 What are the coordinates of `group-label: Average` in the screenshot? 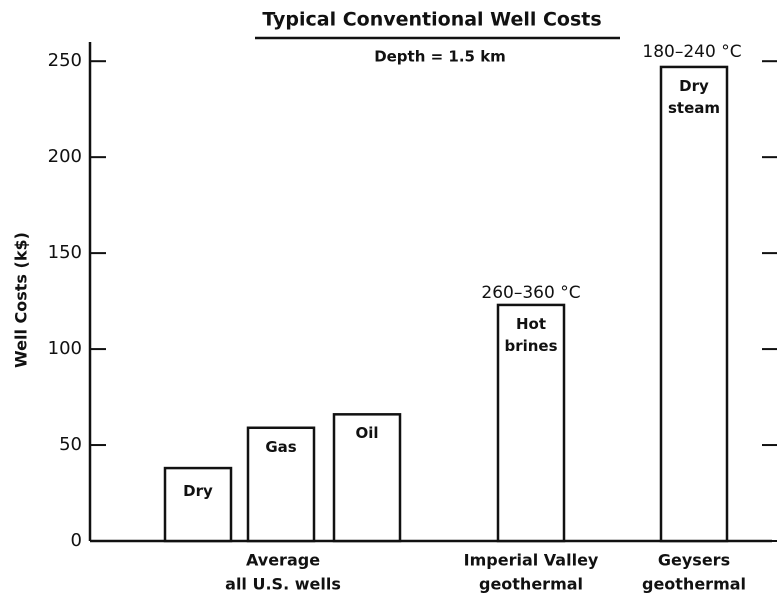 It's located at (283, 560).